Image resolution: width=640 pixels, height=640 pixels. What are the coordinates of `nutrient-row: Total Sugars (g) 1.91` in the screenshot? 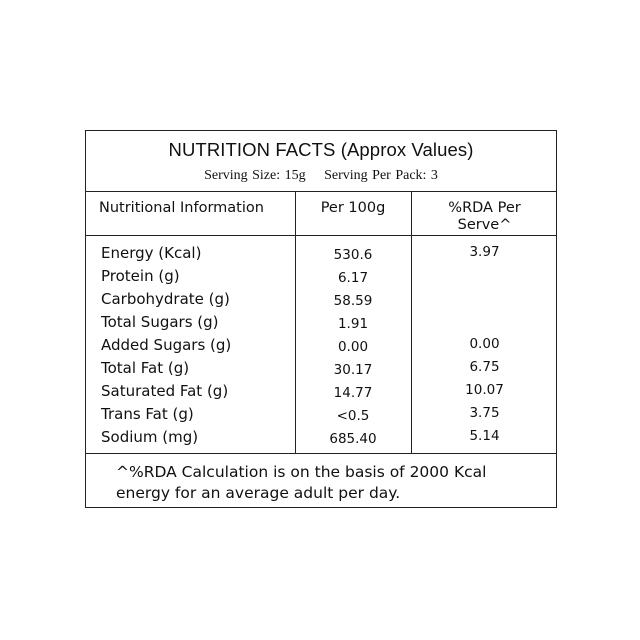 It's located at (321, 324).